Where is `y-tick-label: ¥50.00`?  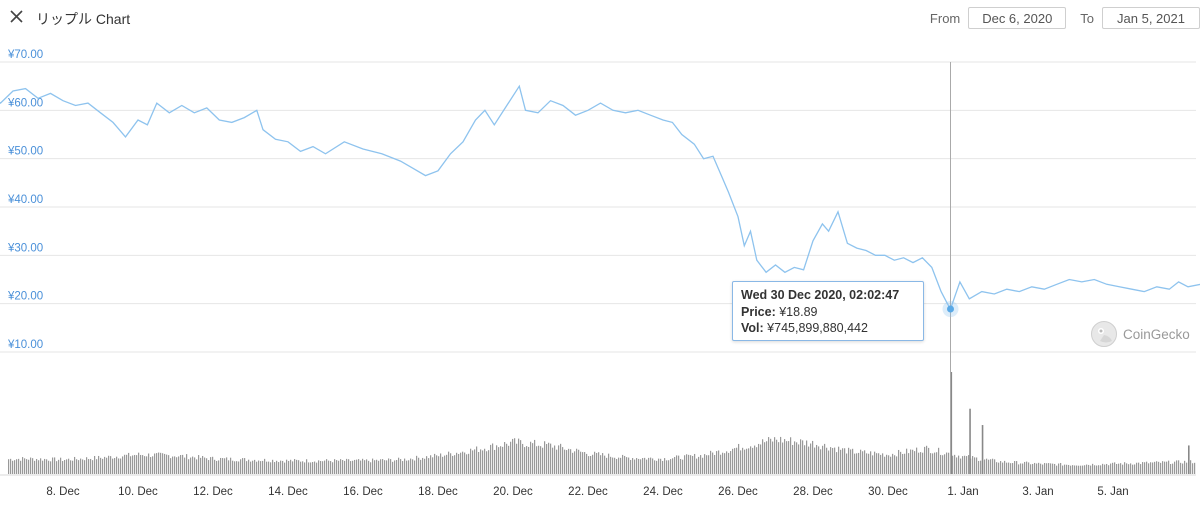
y-tick-label: ¥50.00 is located at coordinates (25, 152).